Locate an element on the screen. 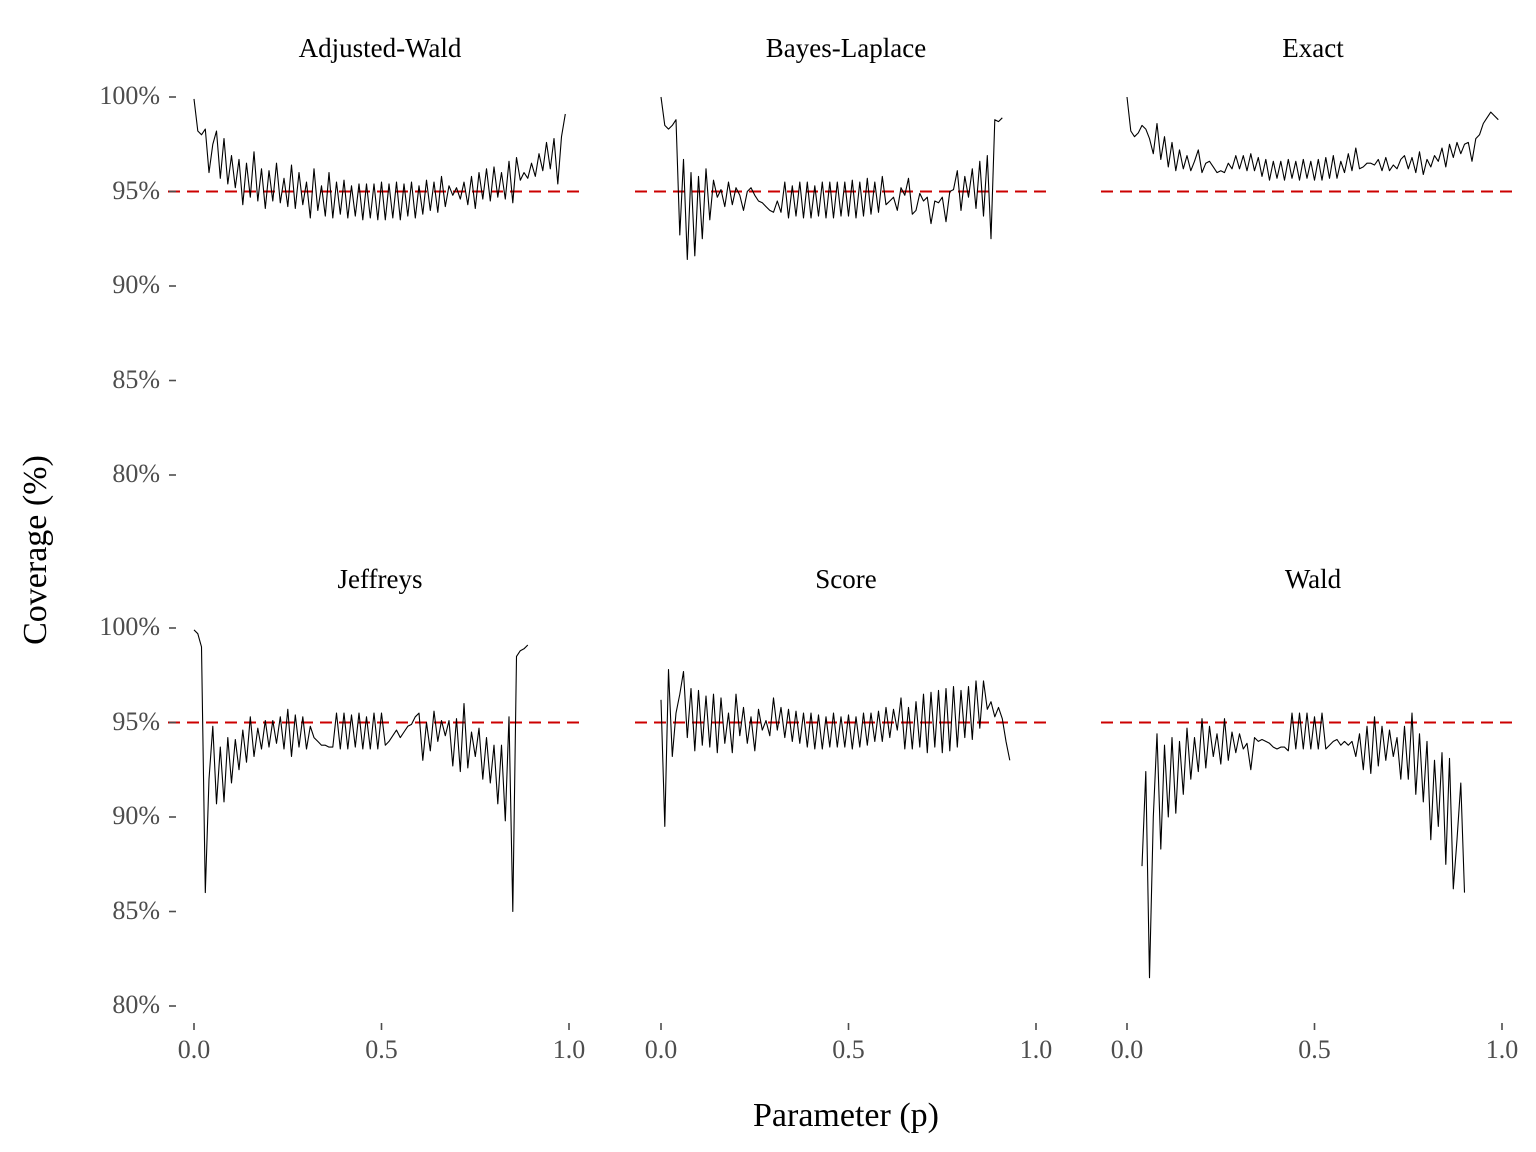 Image resolution: width=1536 pixels, height=1152 pixels. panel-title-exact: Exact is located at coordinates (1313, 48).